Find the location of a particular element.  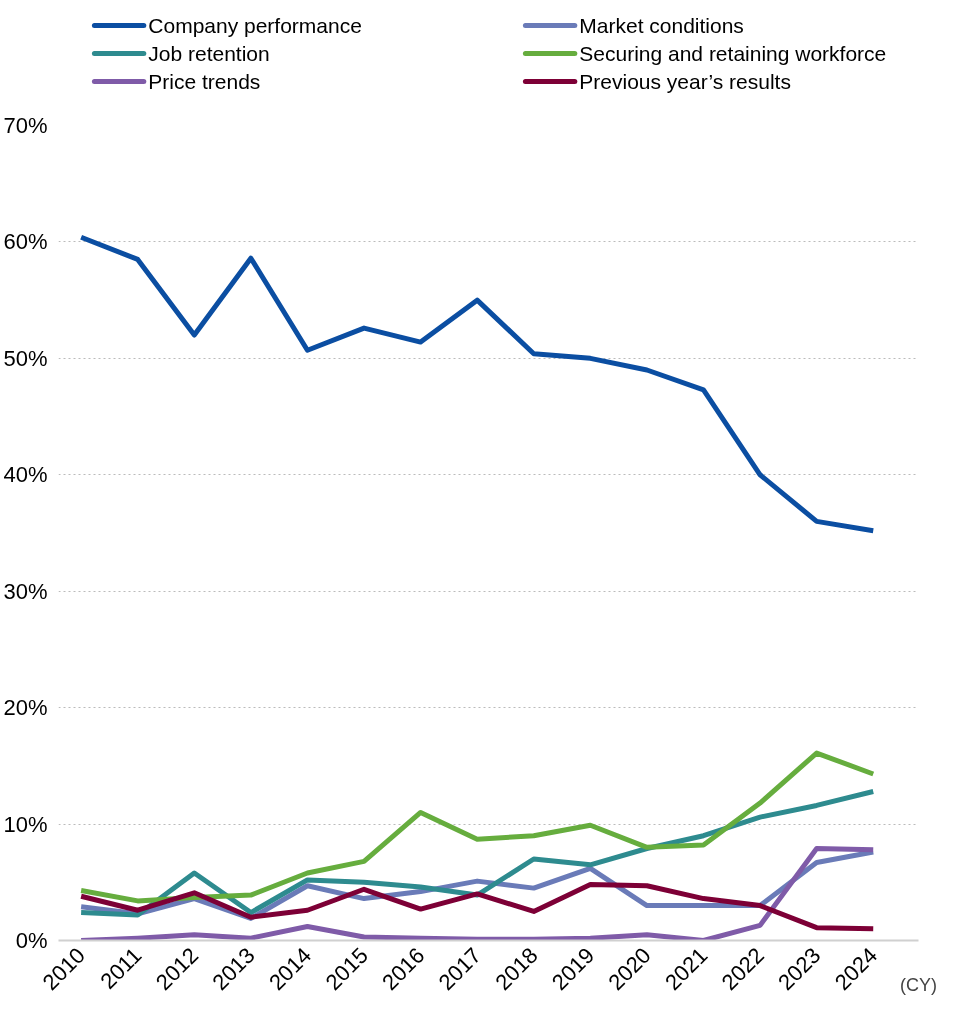

y-tick-label: 10% is located at coordinates (25, 824).